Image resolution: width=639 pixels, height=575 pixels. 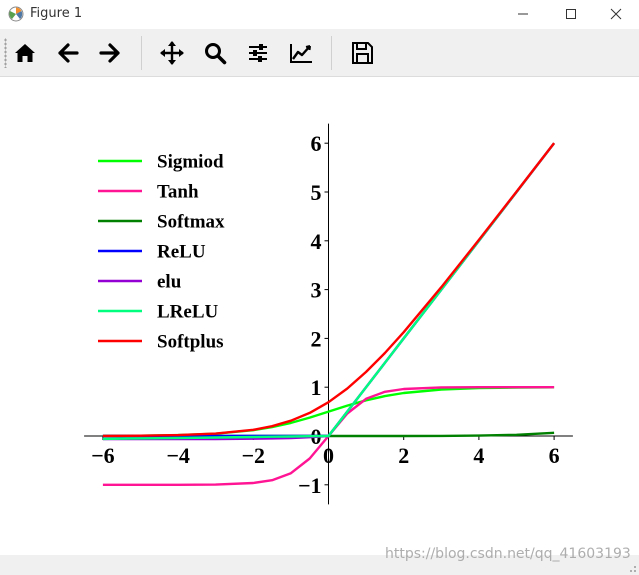 I want to click on watermark: https://blog.csdn.net/qq_41603193, so click(x=508, y=554).